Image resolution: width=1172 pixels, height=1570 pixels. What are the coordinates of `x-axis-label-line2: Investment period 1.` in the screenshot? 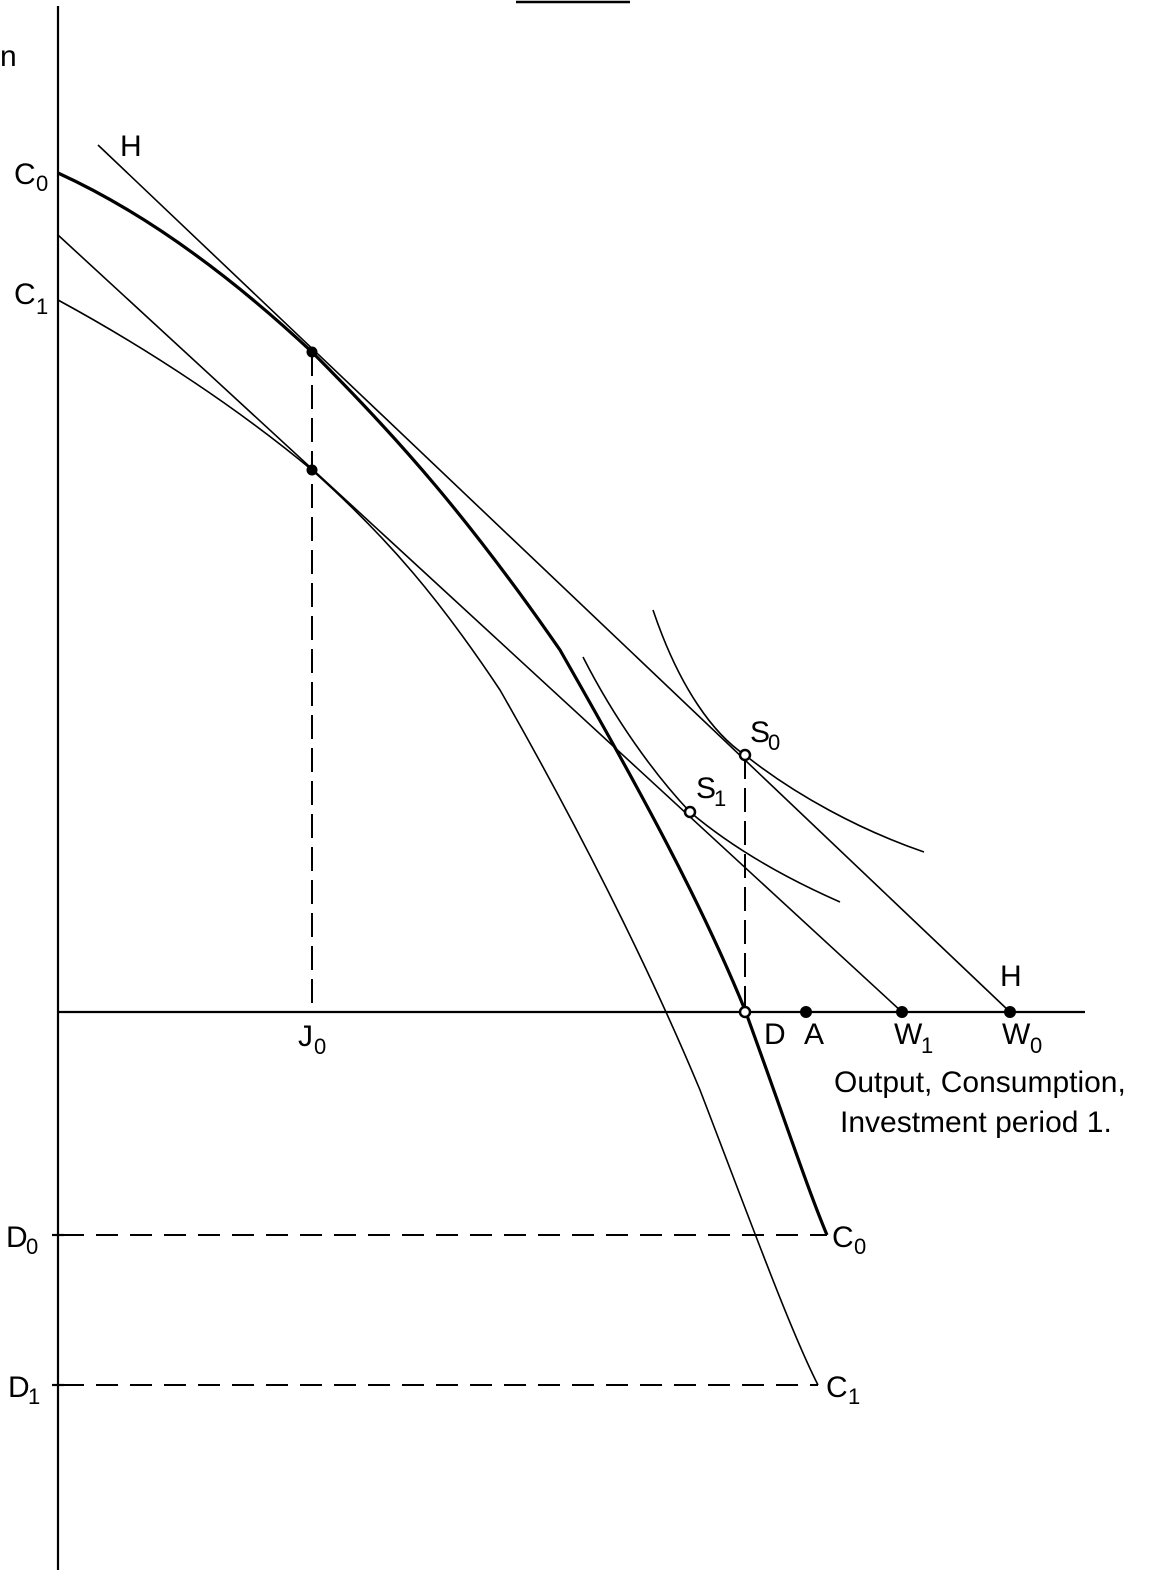 It's located at (976, 1122).